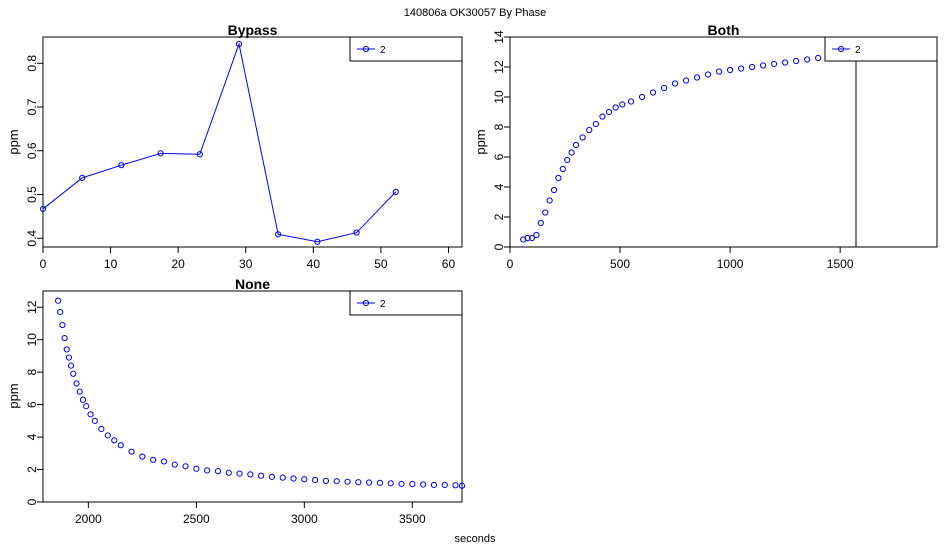  I want to click on y-tick-label: 0.4, so click(32, 238).